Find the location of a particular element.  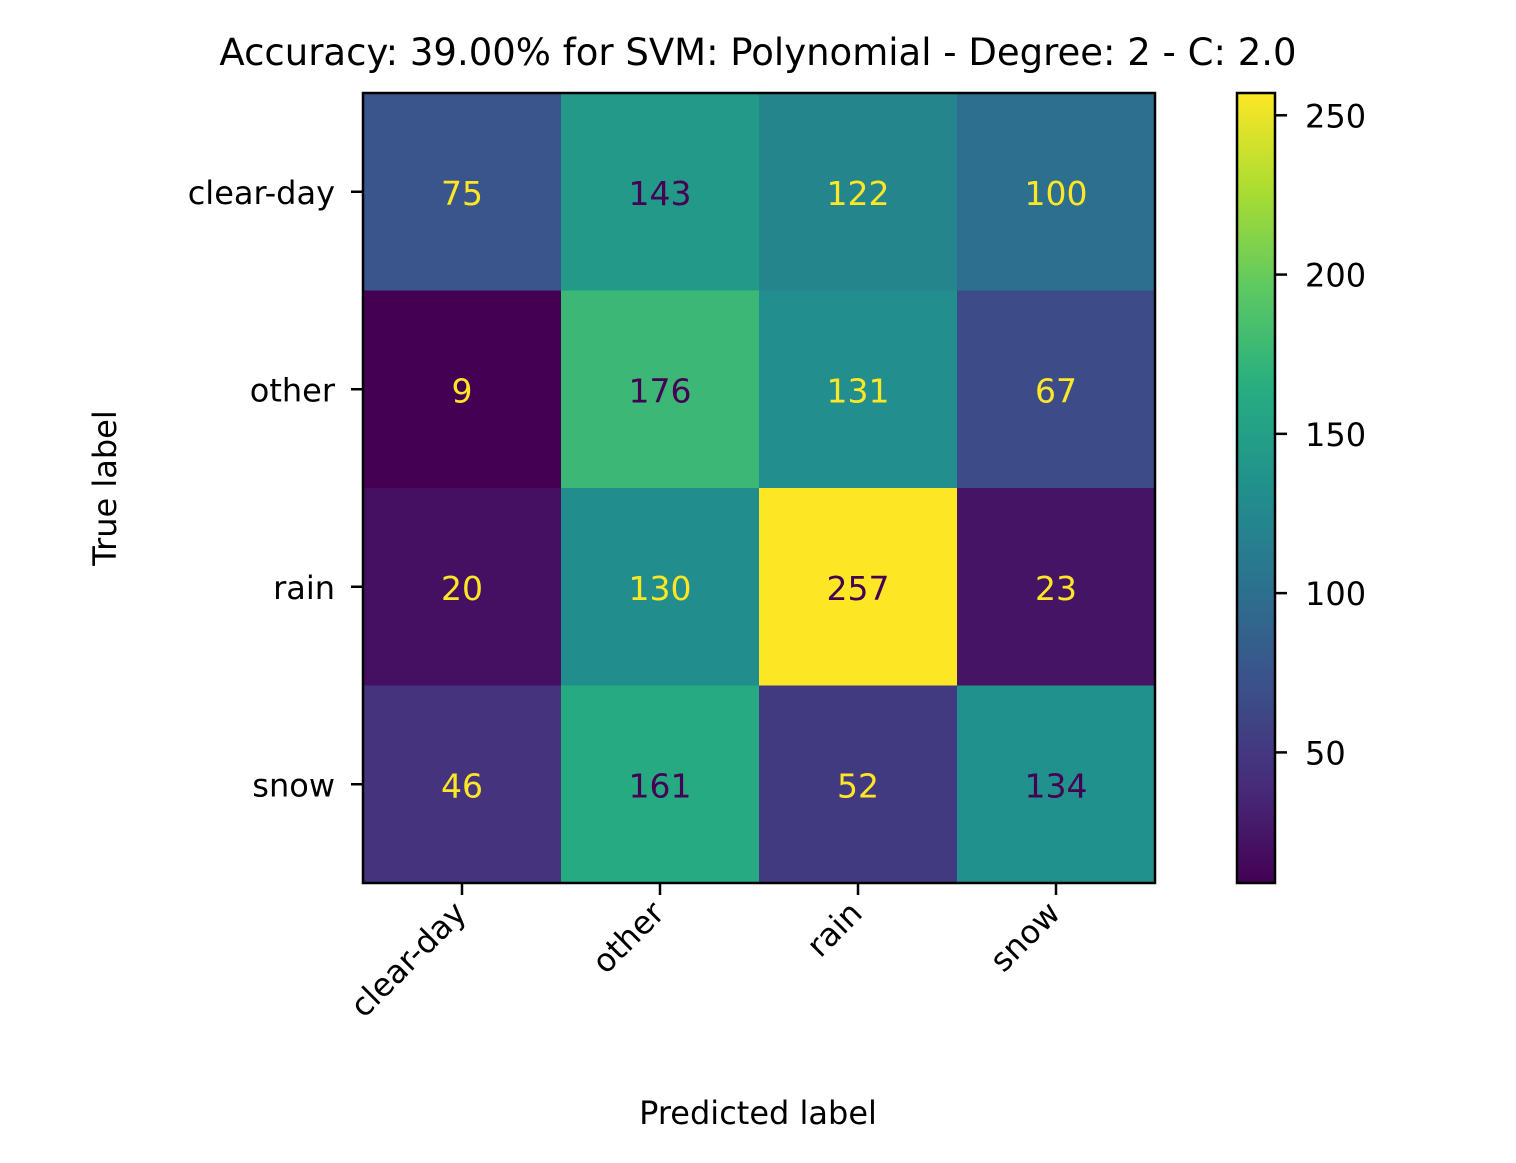

cell-value-label: 176 is located at coordinates (660, 390).